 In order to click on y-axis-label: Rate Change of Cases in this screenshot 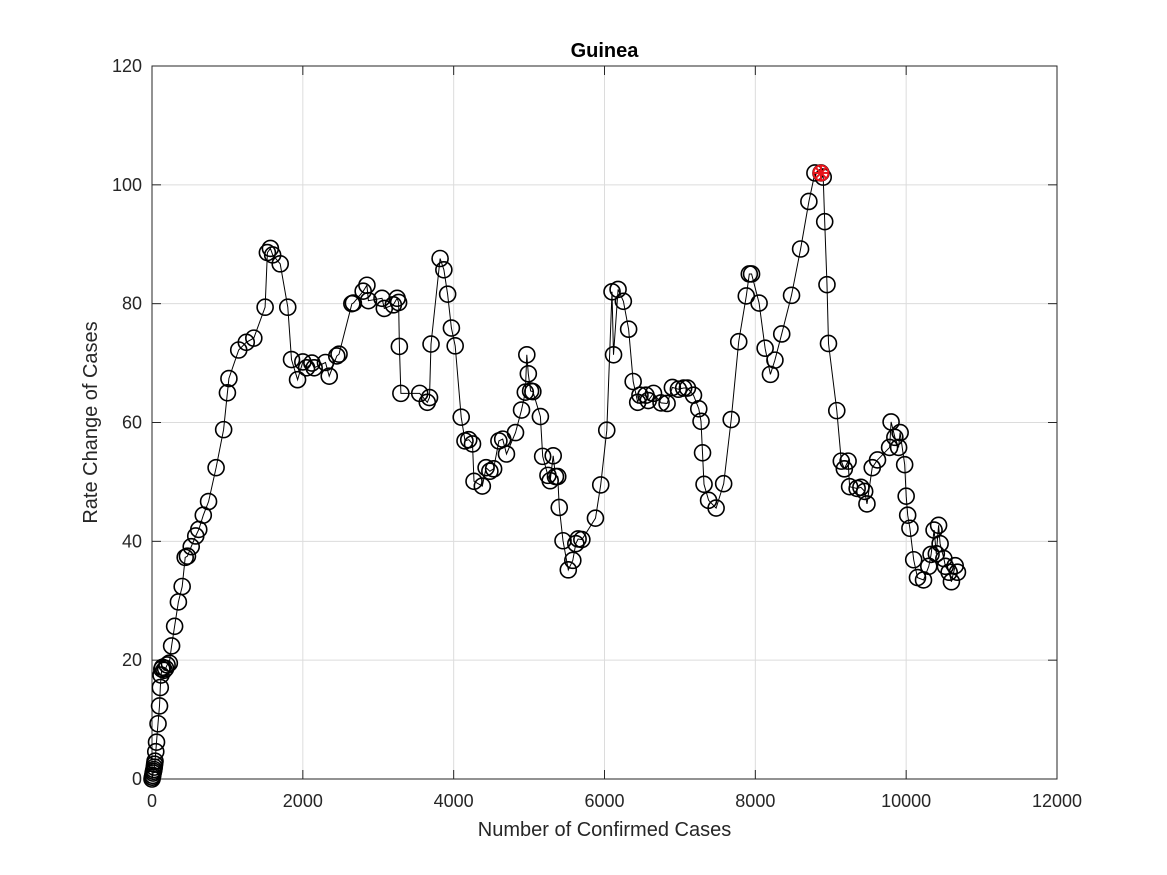, I will do `click(91, 422)`.